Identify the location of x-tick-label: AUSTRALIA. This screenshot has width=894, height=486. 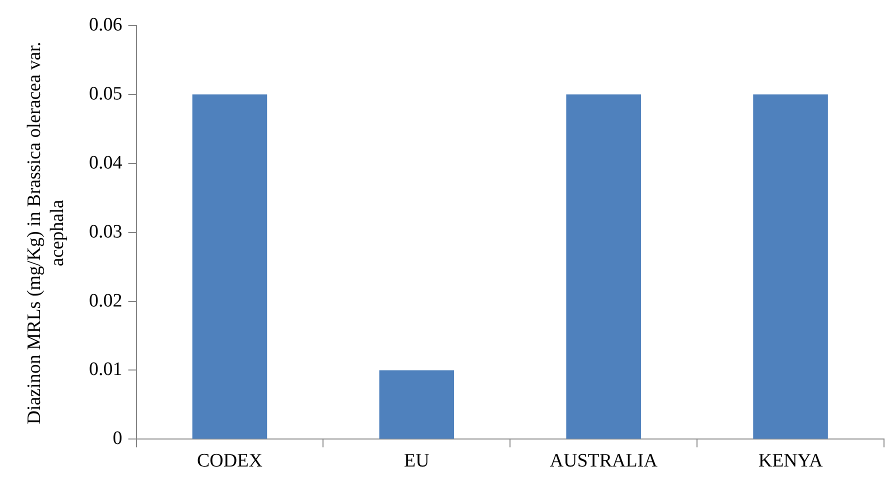
(604, 461).